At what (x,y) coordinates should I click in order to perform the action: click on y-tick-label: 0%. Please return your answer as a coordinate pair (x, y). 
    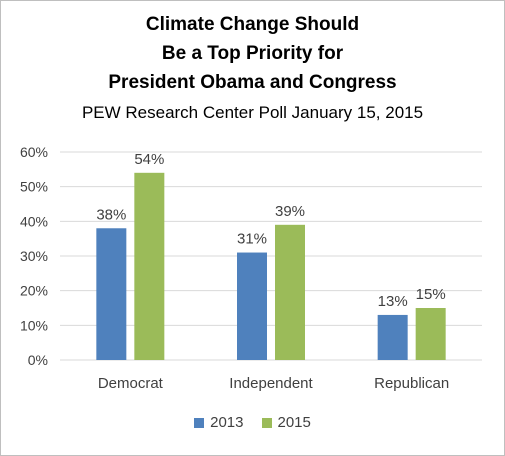
    Looking at the image, I should click on (38, 360).